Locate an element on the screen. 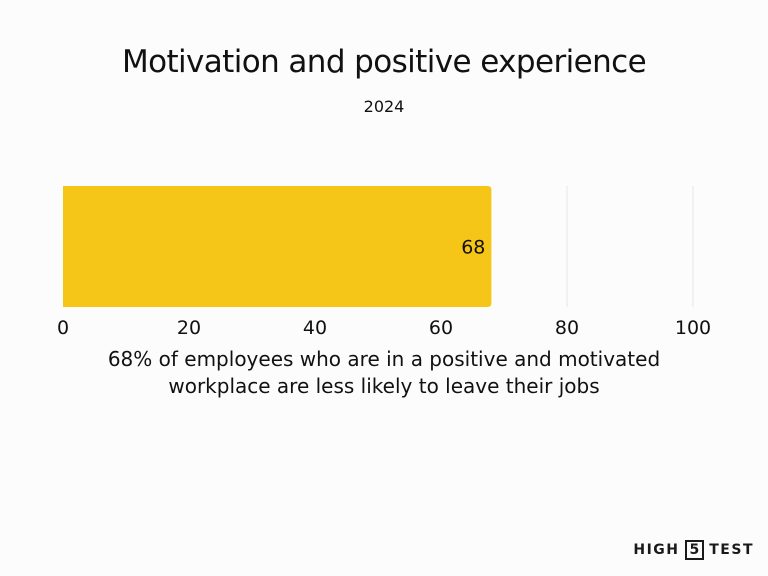  chart-title: Motivation and positive experience is located at coordinates (384, 62).